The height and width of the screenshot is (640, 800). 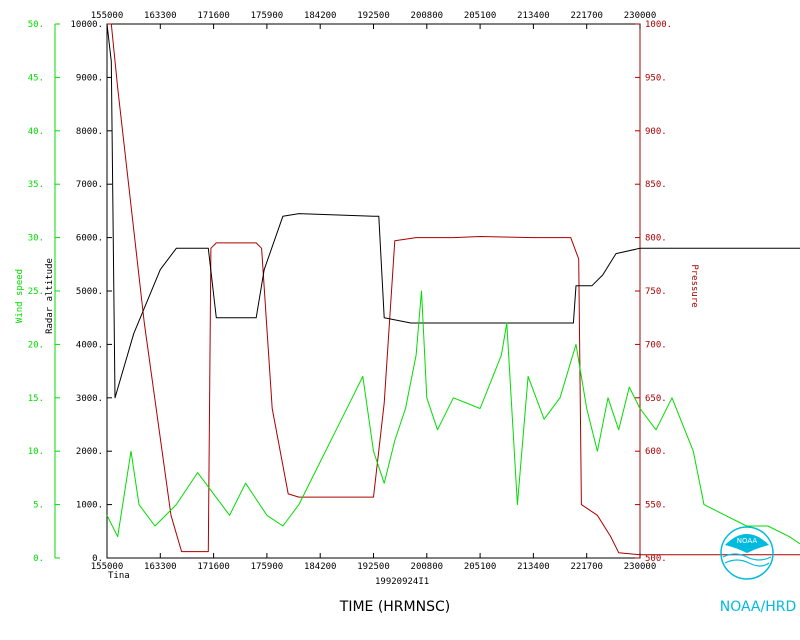 What do you see at coordinates (373, 567) in the screenshot?
I see `x-tick-label: 192500` at bounding box center [373, 567].